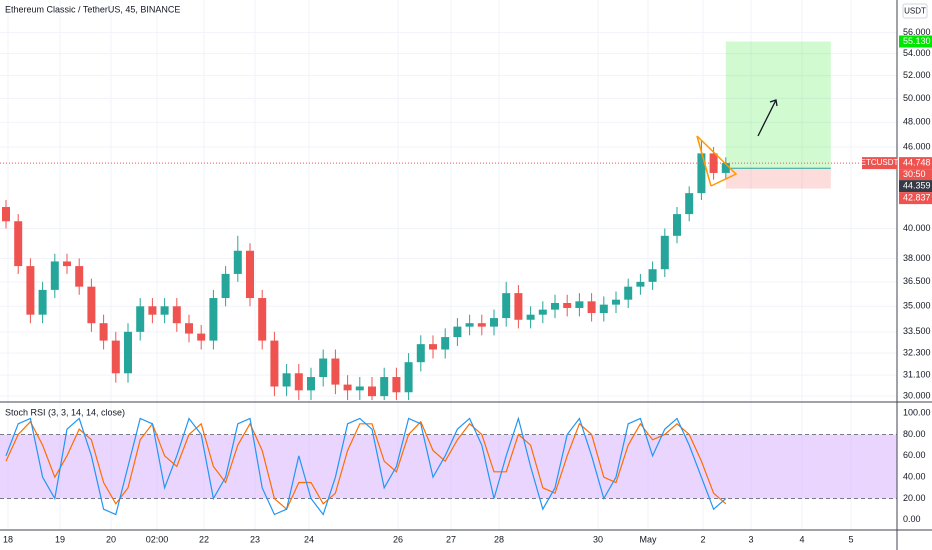 This screenshot has width=932, height=550. What do you see at coordinates (8, 539) in the screenshot?
I see `x-tick-label: 18` at bounding box center [8, 539].